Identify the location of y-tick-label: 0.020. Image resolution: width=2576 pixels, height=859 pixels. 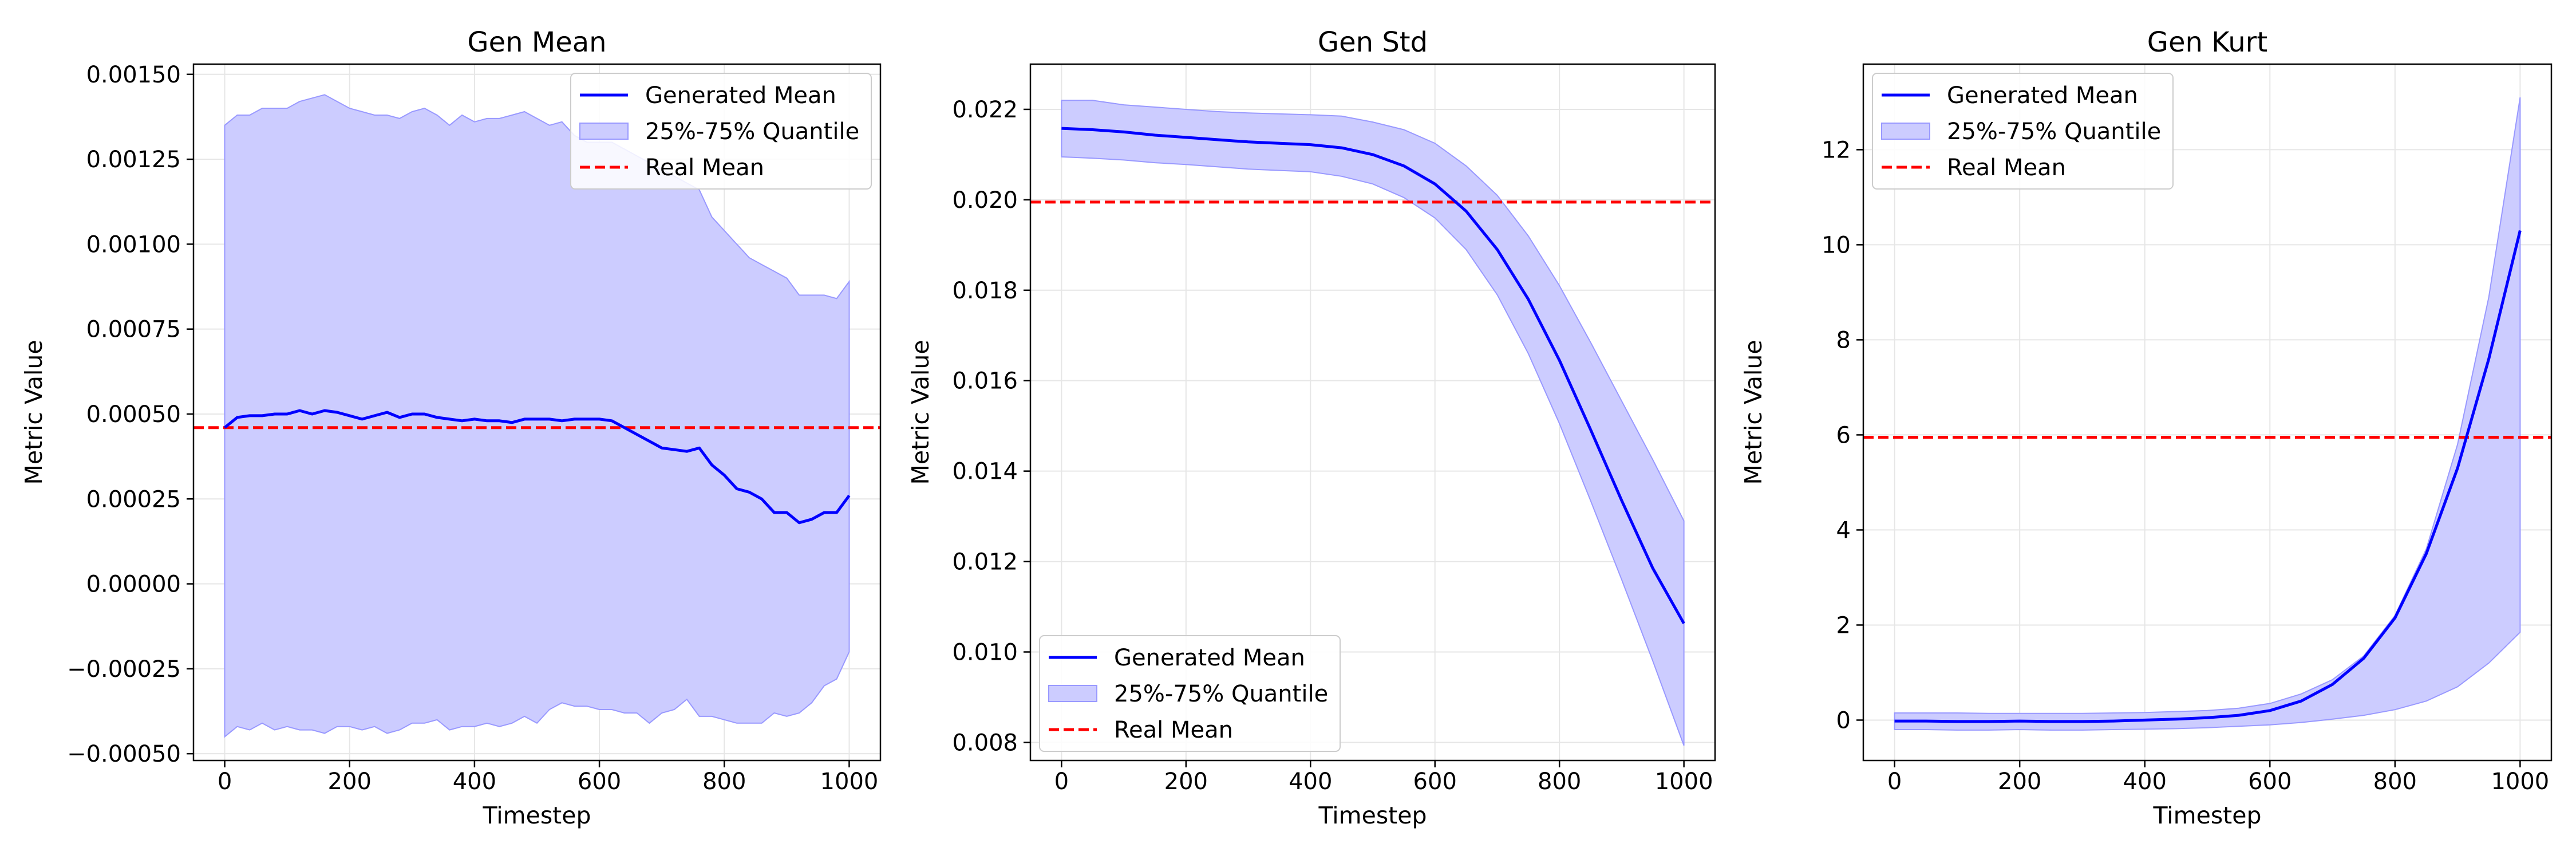
(985, 200).